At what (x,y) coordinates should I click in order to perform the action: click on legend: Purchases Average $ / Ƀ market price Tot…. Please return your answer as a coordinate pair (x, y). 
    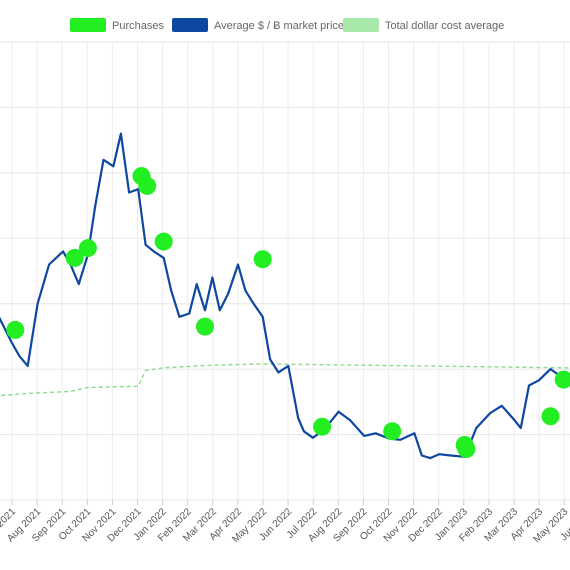
    Looking at the image, I should click on (287, 25).